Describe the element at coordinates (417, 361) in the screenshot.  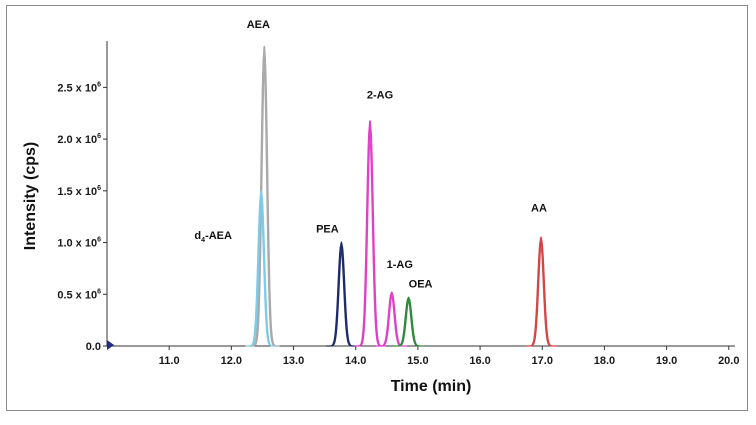
I see `x-tick-label: 15.0` at that location.